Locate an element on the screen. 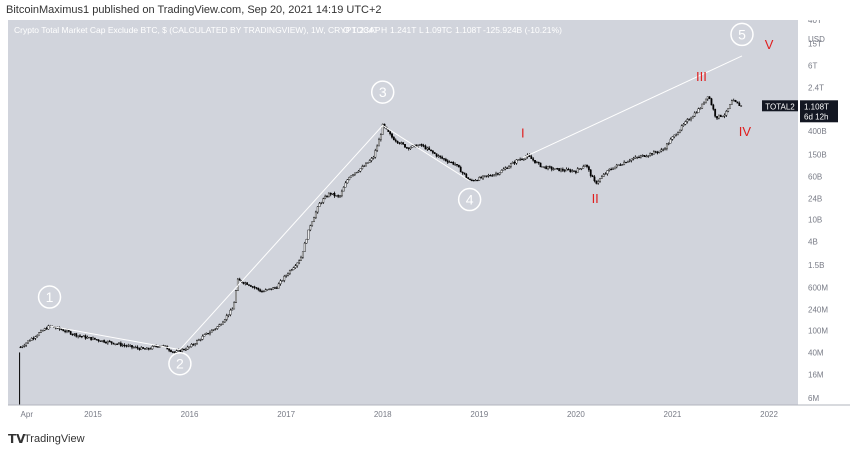 The width and height of the screenshot is (850, 449). x-tick-label: 2021 is located at coordinates (673, 414).